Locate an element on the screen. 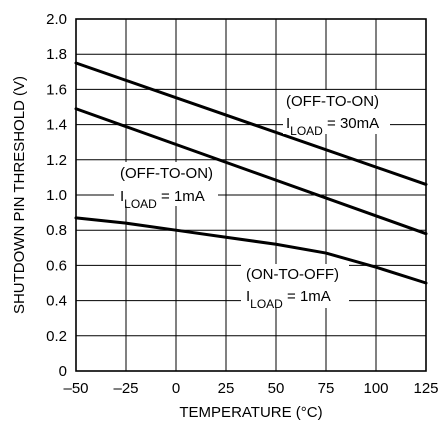 Image resolution: width=442 pixels, height=423 pixels. x-tick-label: 125 is located at coordinates (425, 388).